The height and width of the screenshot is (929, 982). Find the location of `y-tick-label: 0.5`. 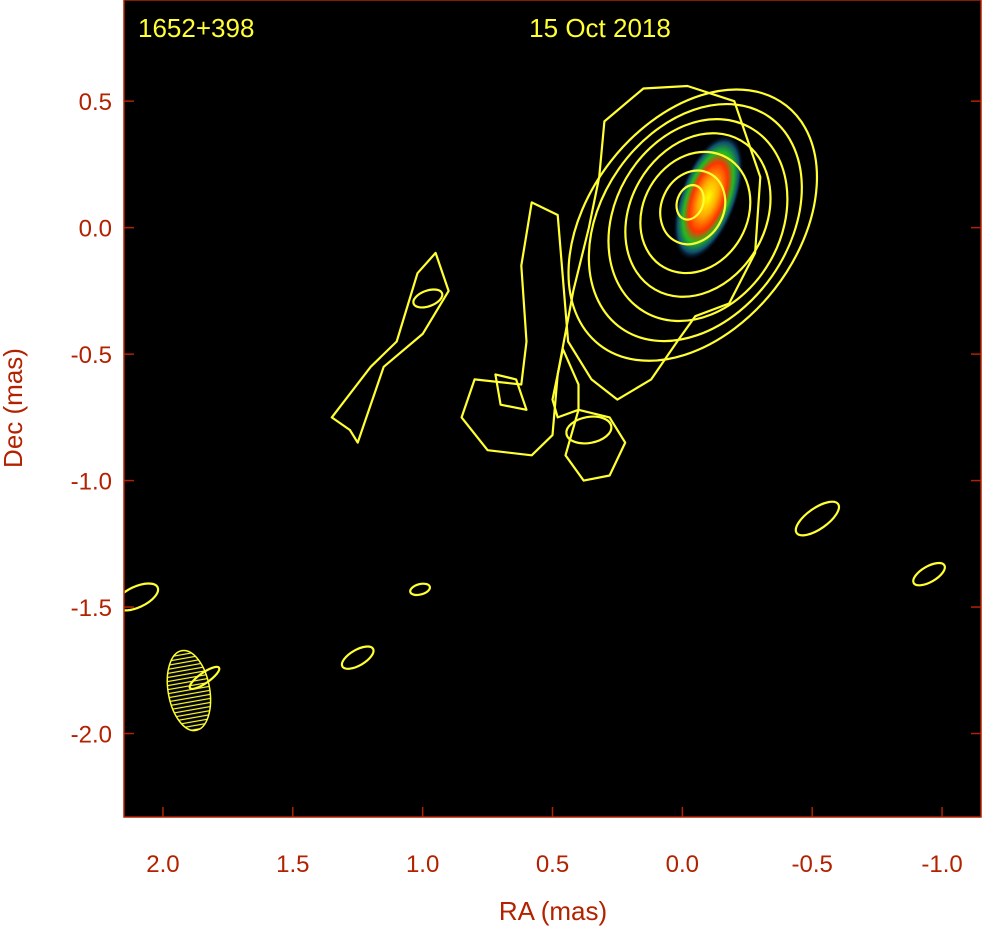

y-tick-label: 0.5 is located at coordinates (95, 102).